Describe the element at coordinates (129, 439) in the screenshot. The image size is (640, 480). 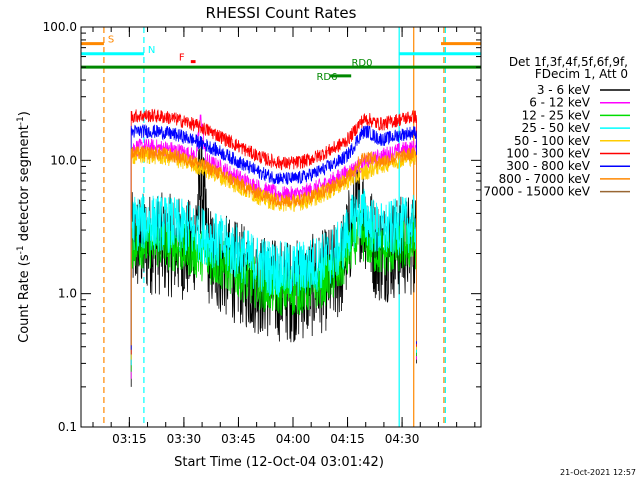
I see `x-tick-label: 03:15` at that location.